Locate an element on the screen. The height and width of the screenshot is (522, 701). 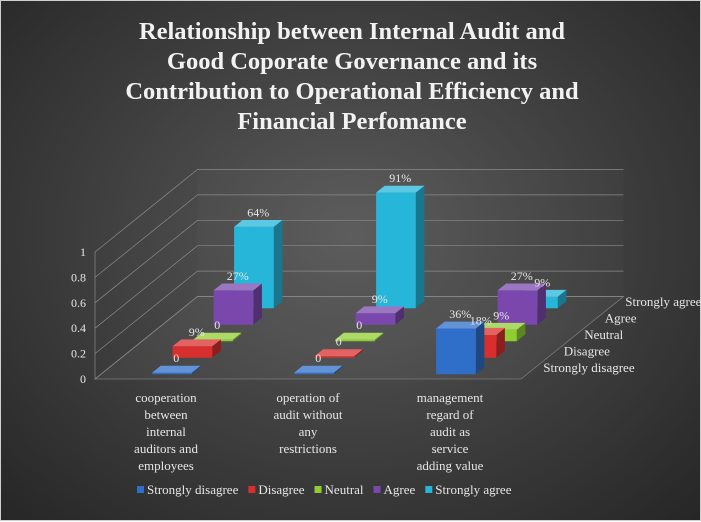
y-tick-label: 0.6 is located at coordinates (78, 303).